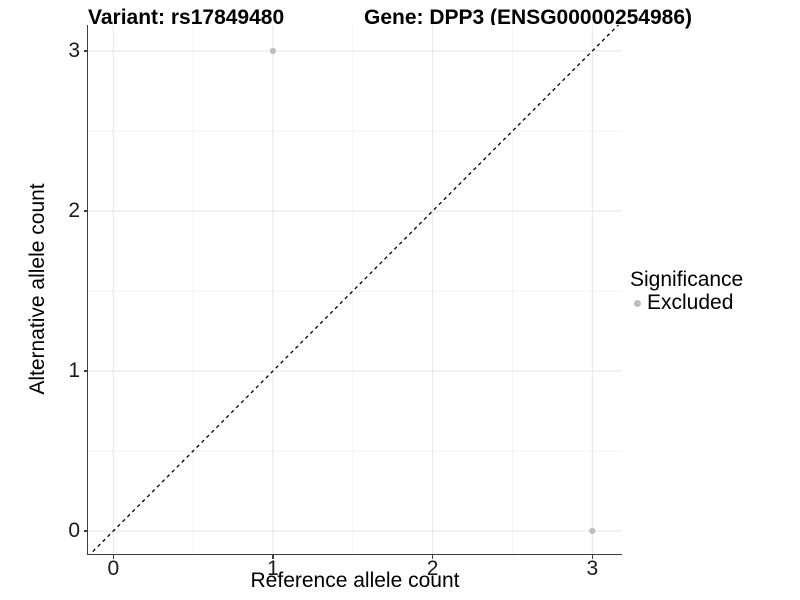 The height and width of the screenshot is (600, 800). I want to click on legend-title: Significance, so click(687, 279).